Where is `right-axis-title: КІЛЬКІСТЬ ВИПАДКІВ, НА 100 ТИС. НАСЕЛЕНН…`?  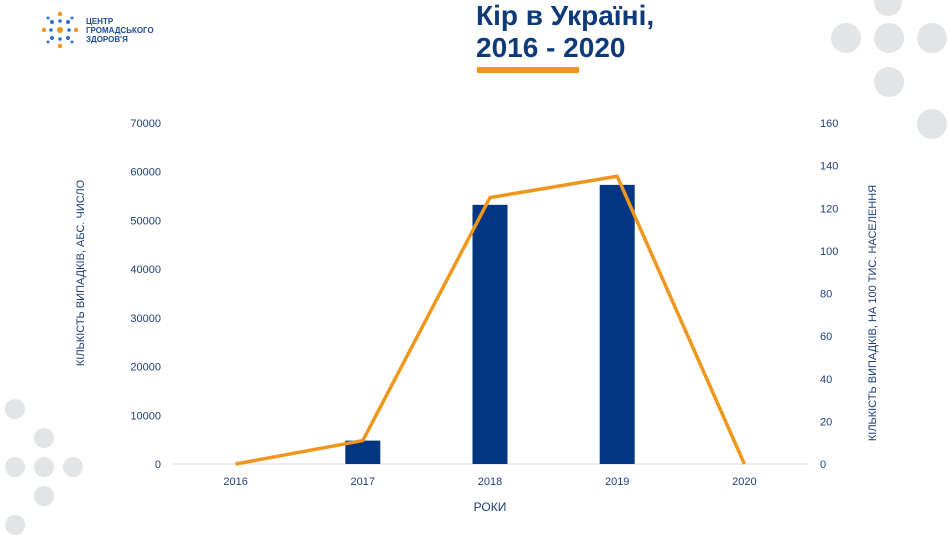 right-axis-title: КІЛЬКІСТЬ ВИПАДКІВ, НА 100 ТИС. НАСЕЛЕНН… is located at coordinates (873, 313).